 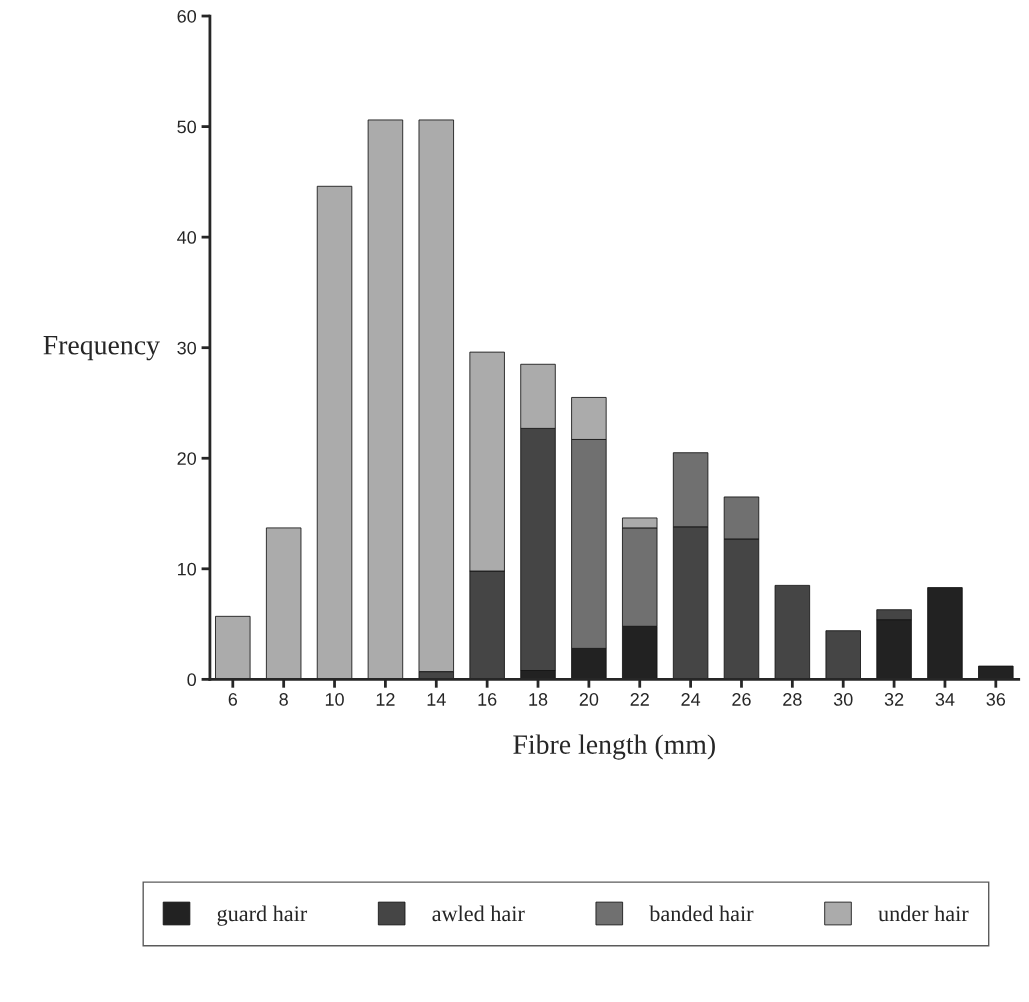 What do you see at coordinates (187, 237) in the screenshot?
I see `y-tick-label: 40` at bounding box center [187, 237].